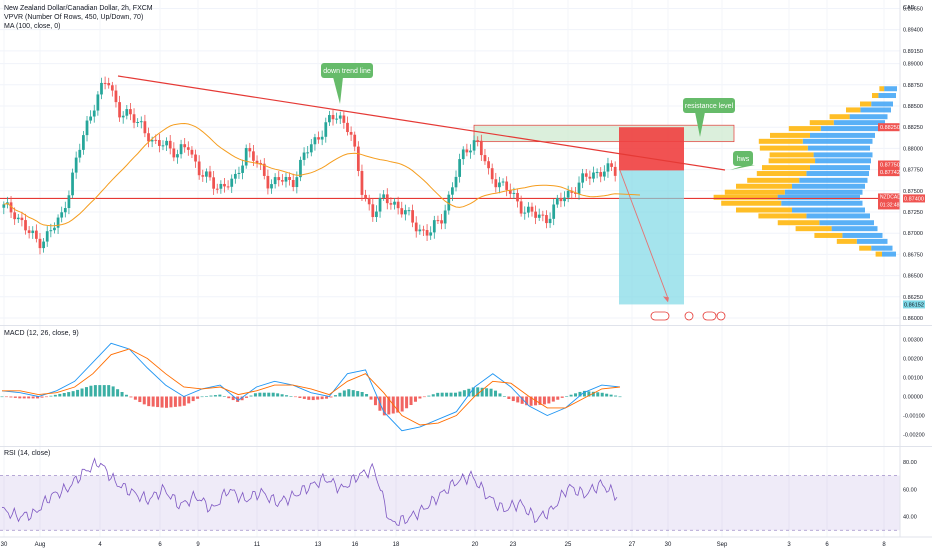 The width and height of the screenshot is (932, 555). What do you see at coordinates (914, 304) in the screenshot?
I see `target-price-bg` at bounding box center [914, 304].